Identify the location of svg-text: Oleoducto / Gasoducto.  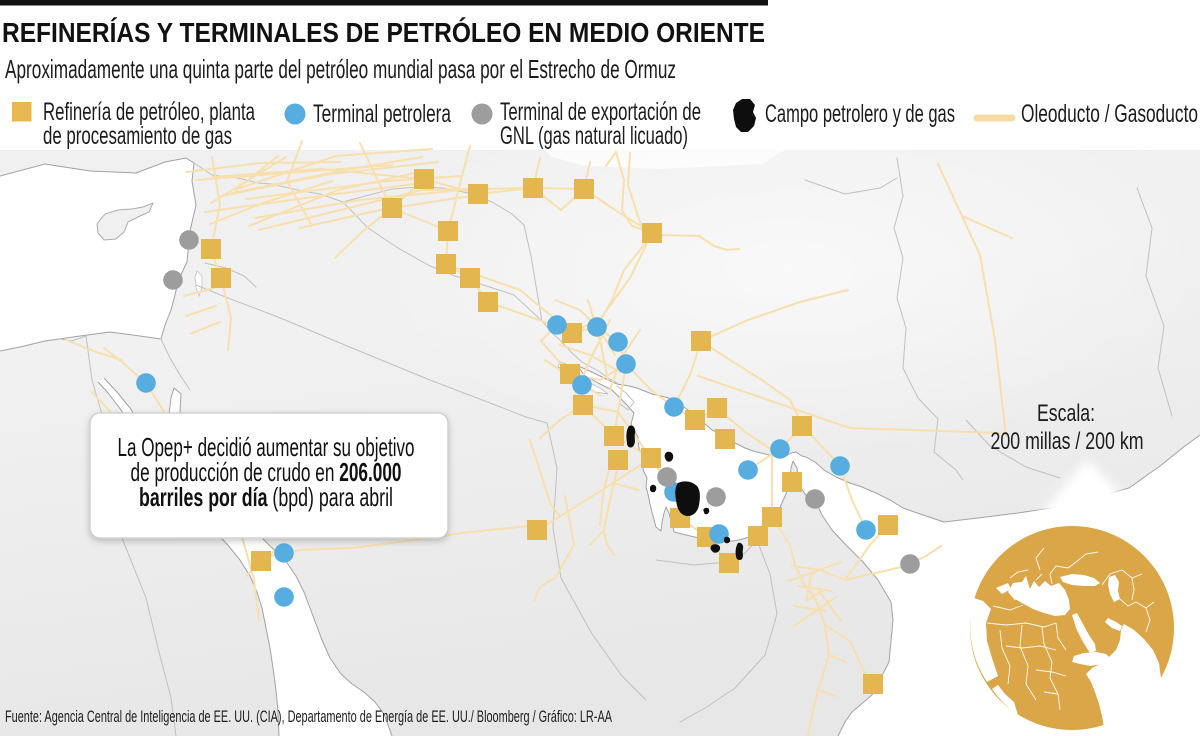
(1109, 114).